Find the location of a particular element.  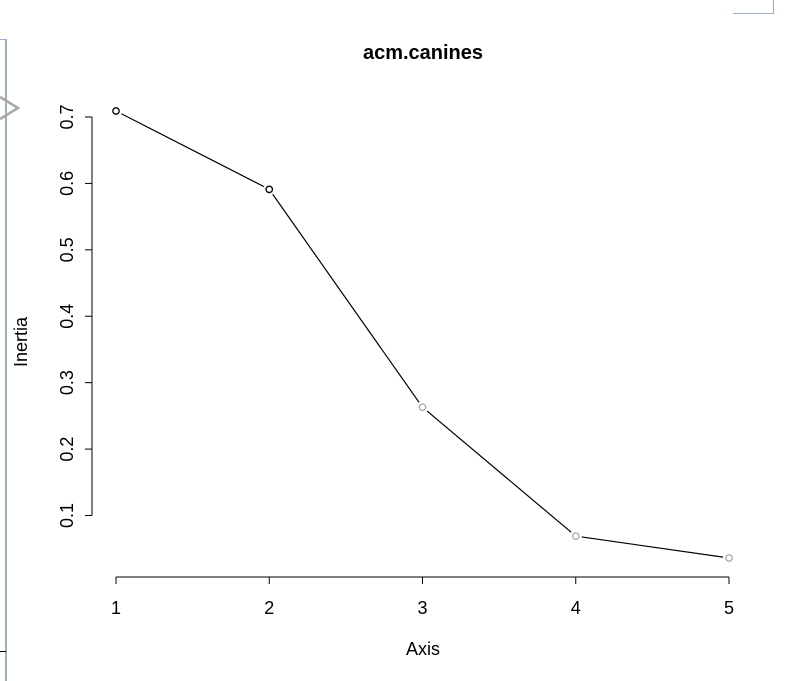

x-tick-label: 5 is located at coordinates (729, 608).